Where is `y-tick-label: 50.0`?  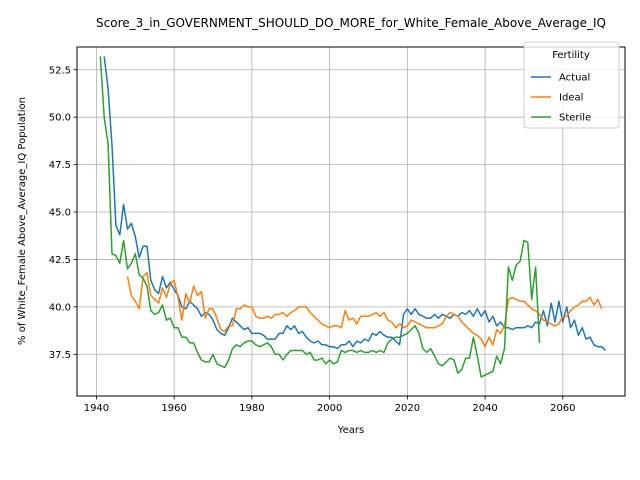 y-tick-label: 50.0 is located at coordinates (60, 118).